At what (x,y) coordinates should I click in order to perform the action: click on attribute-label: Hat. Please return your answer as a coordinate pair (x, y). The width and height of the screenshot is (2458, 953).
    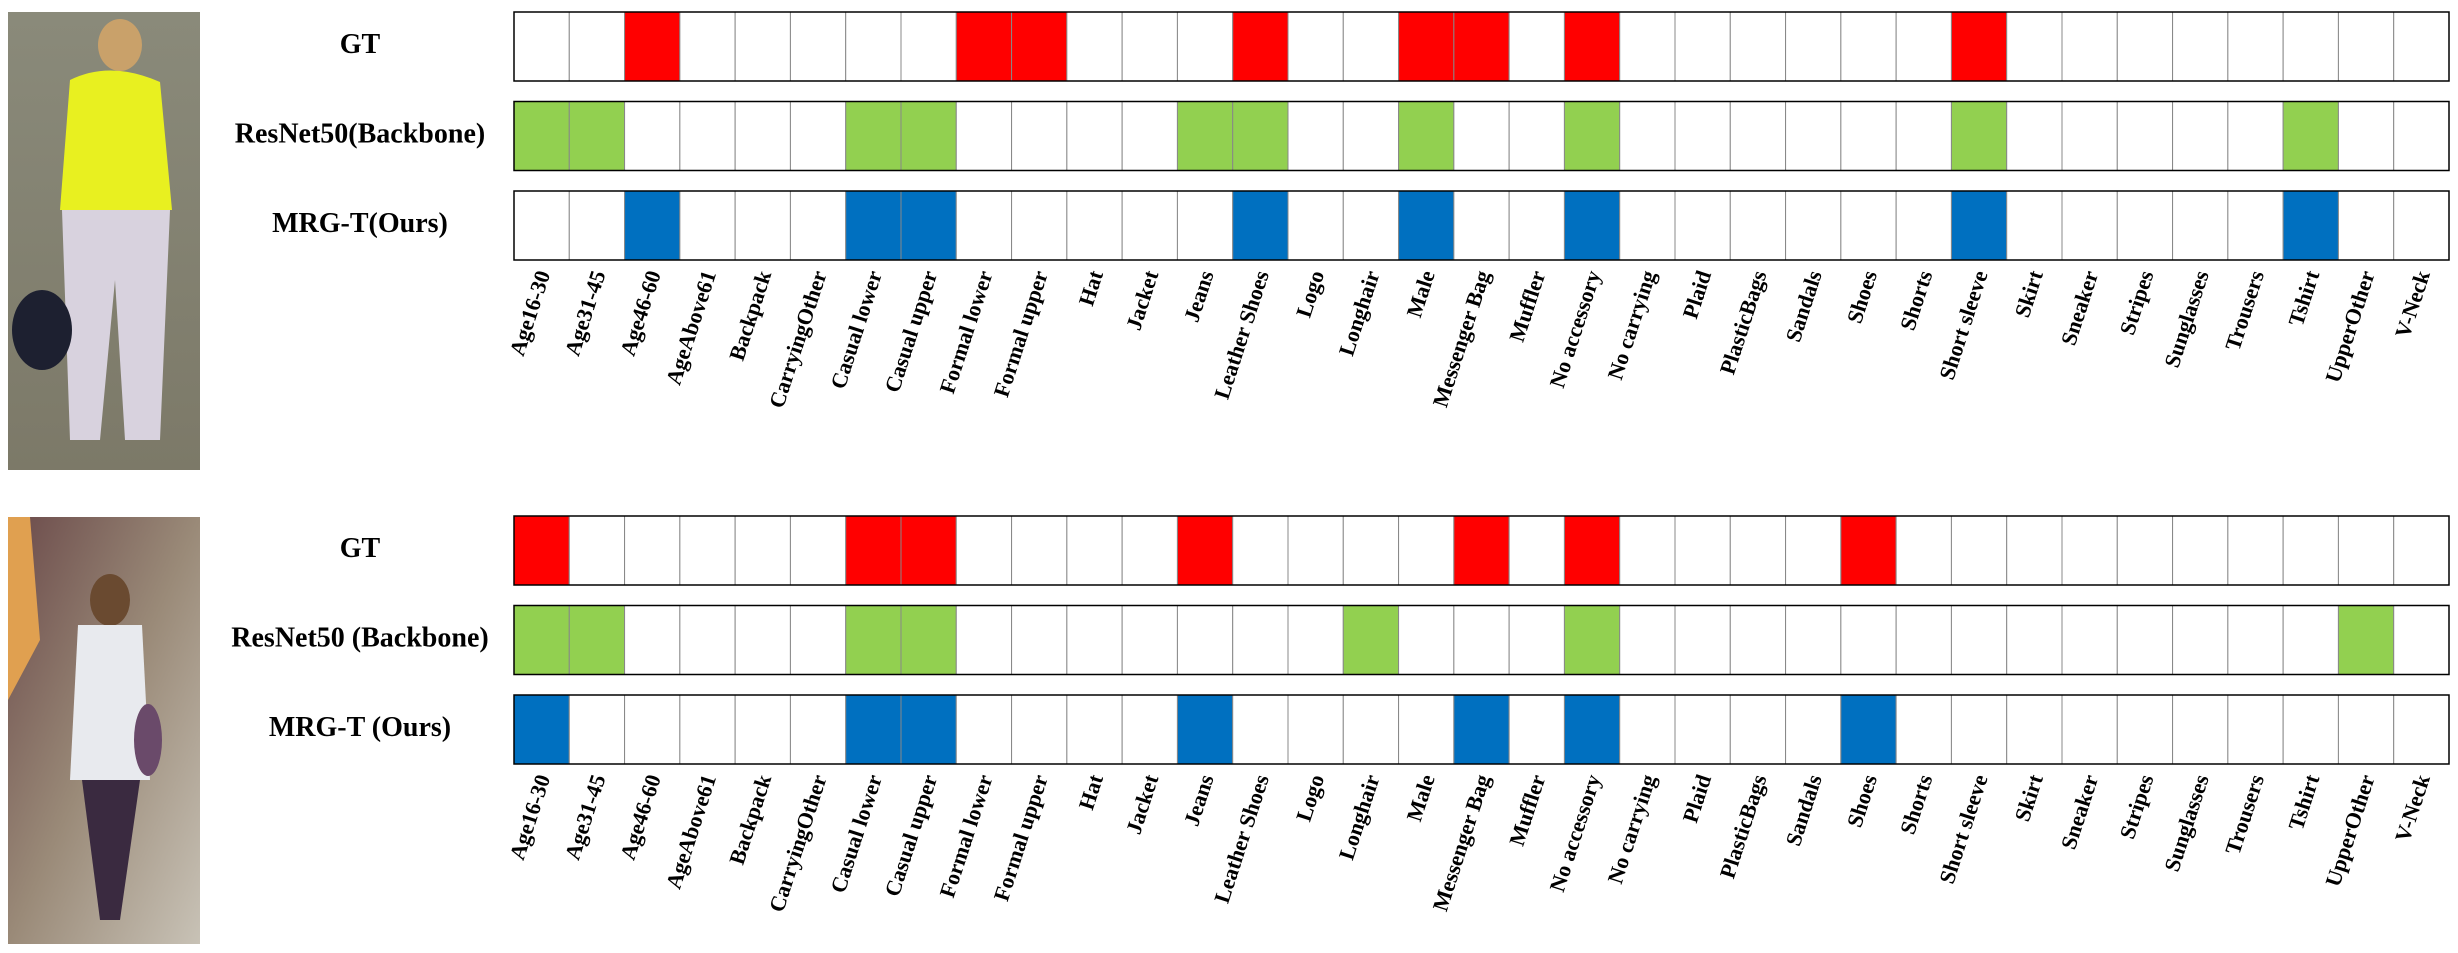
    Looking at the image, I should click on (1090, 288).